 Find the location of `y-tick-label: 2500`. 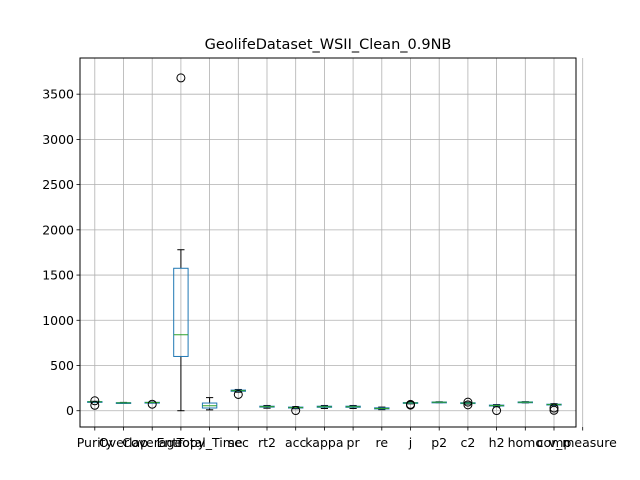

y-tick-label: 2500 is located at coordinates (58, 184).